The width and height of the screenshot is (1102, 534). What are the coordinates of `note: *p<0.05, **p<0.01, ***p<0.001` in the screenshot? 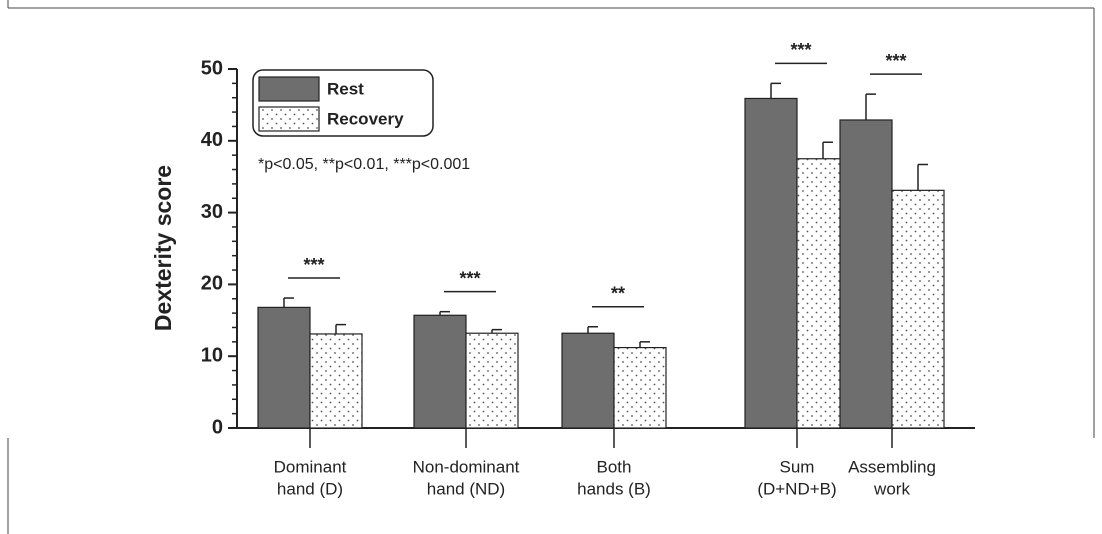 It's located at (364, 164).